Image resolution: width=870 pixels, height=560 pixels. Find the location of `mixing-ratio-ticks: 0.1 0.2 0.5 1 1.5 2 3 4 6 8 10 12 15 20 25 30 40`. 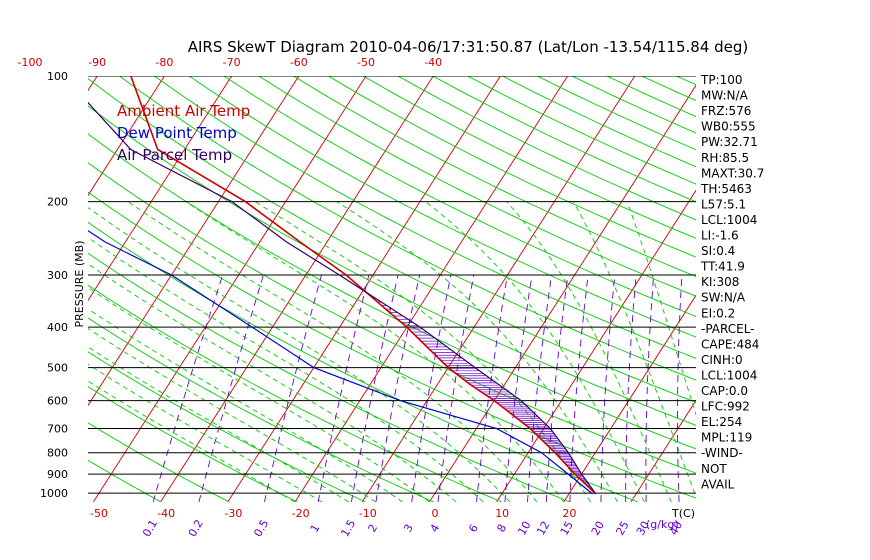

mixing-ratio-ticks: 0.1 0.2 0.5 1 1.5 2 3 4 6 8 10 12 15 20 25 30 40 is located at coordinates (412, 528).